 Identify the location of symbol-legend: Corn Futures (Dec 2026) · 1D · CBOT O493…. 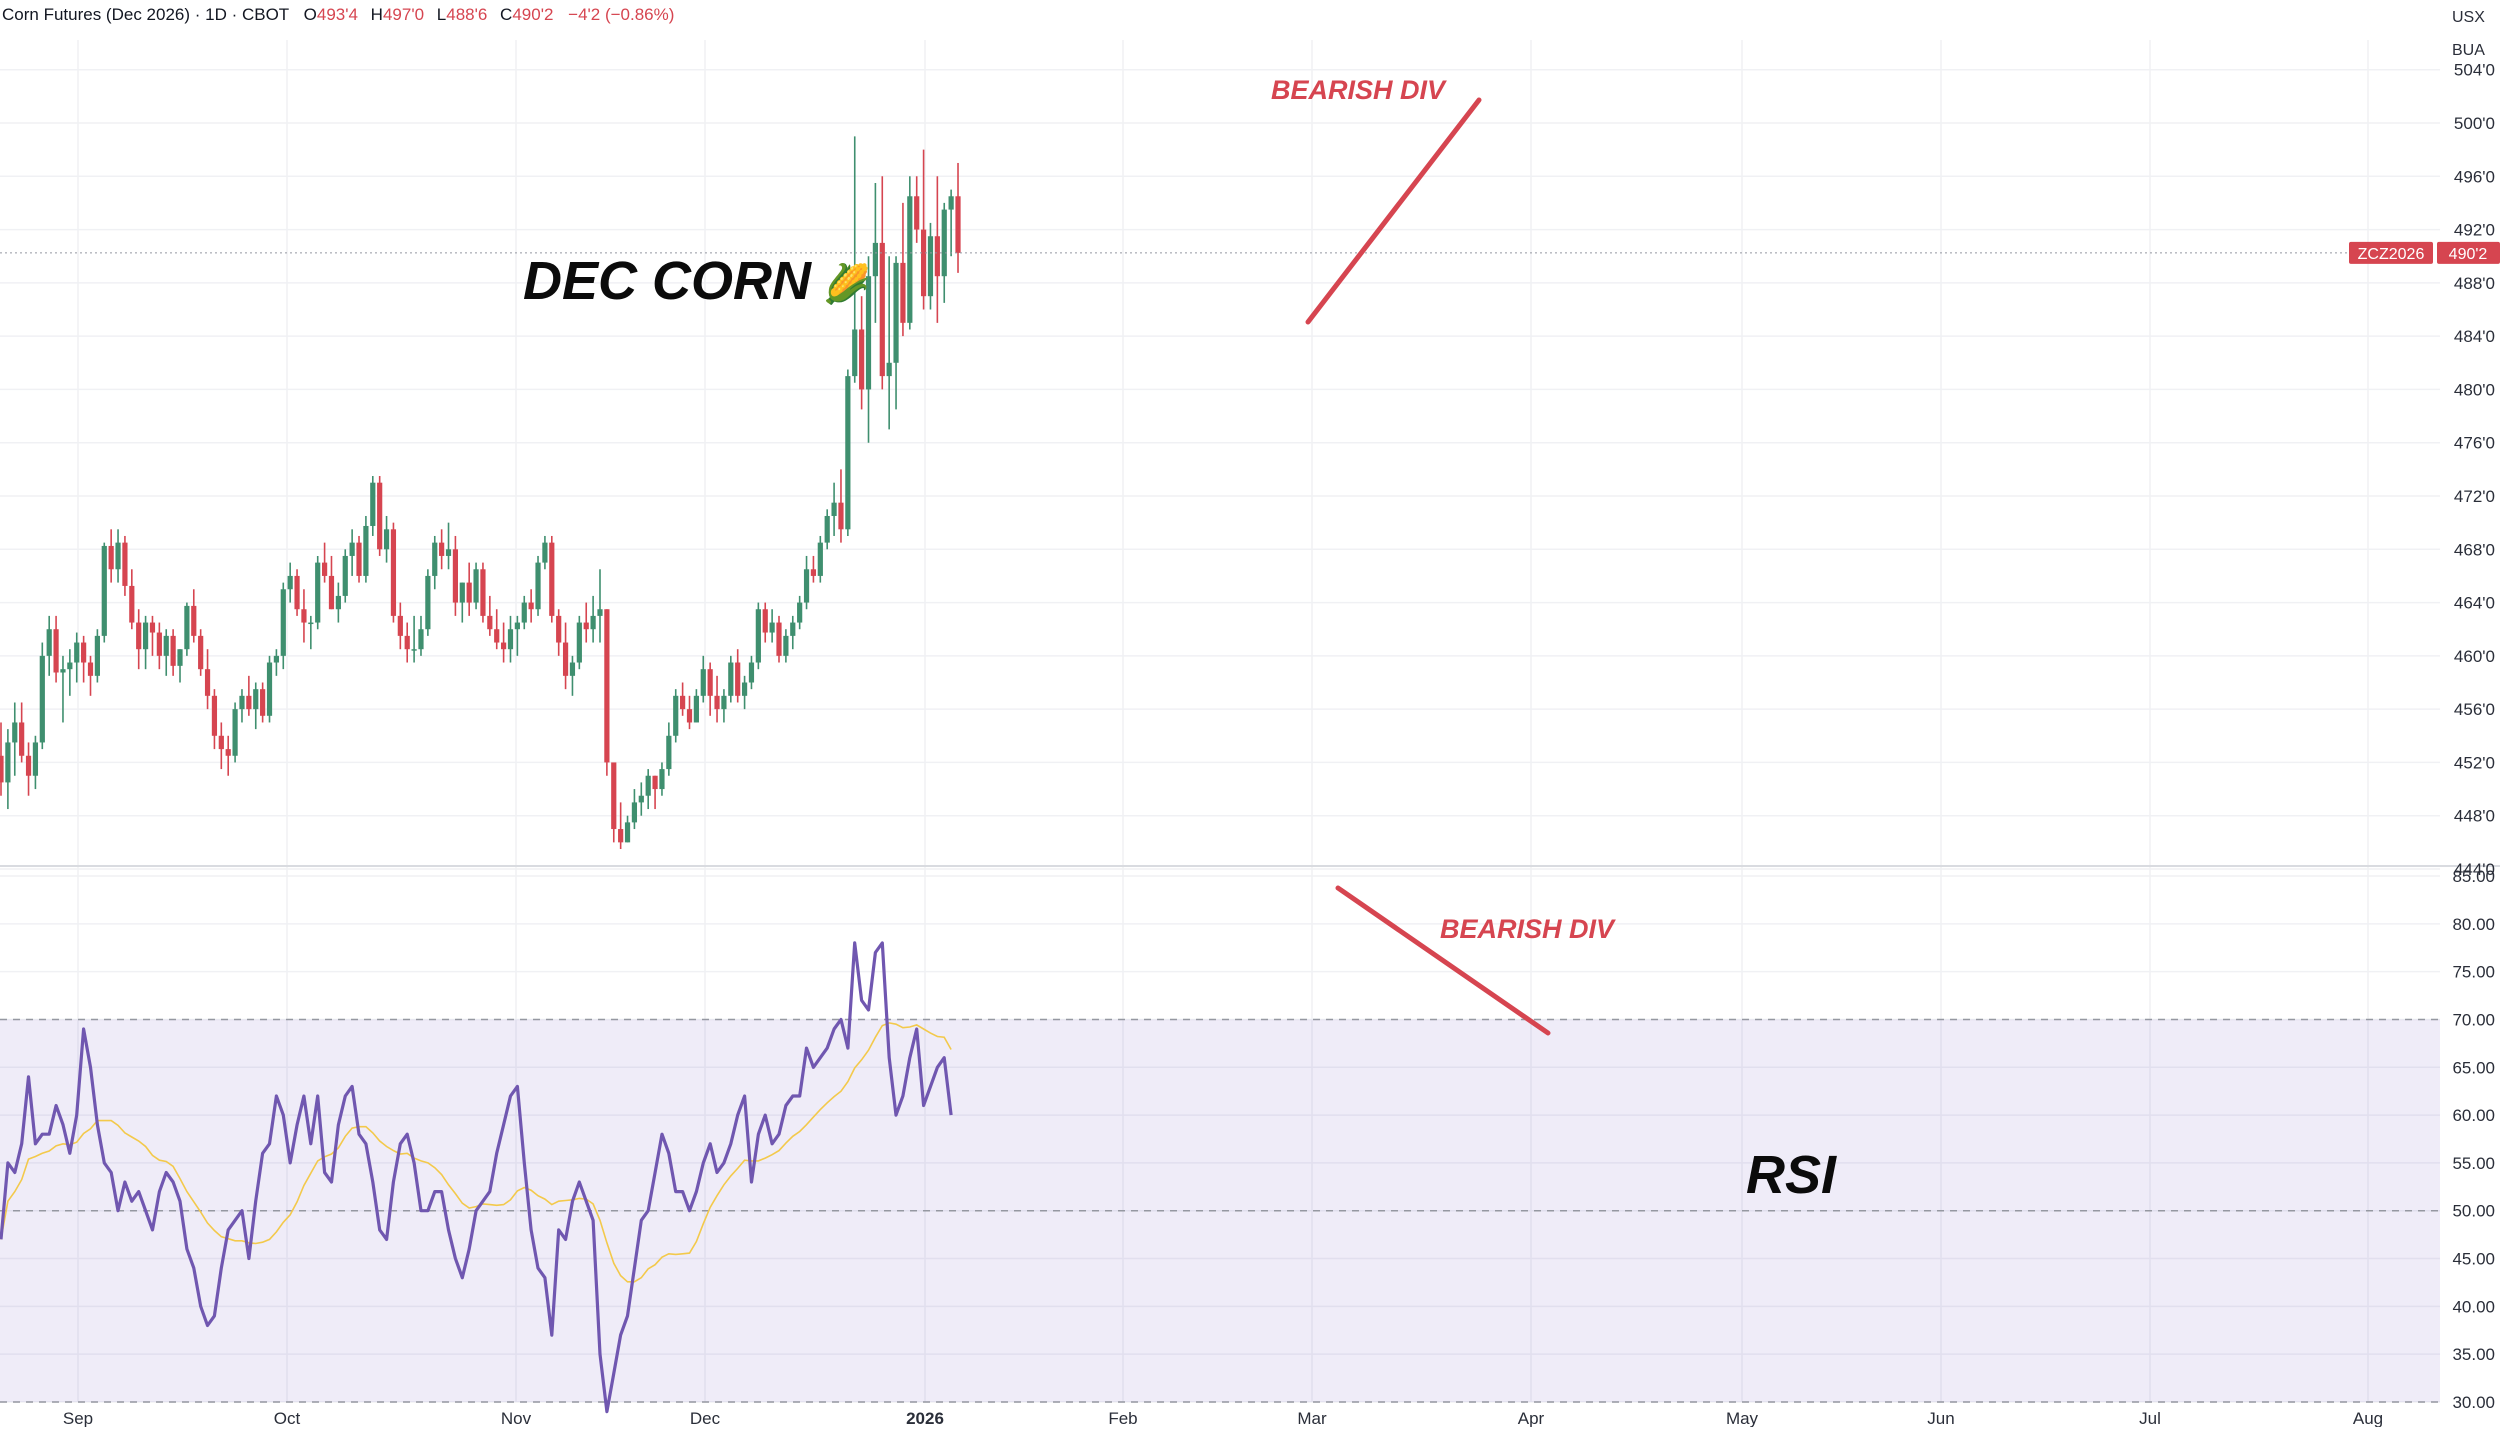
(338, 14).